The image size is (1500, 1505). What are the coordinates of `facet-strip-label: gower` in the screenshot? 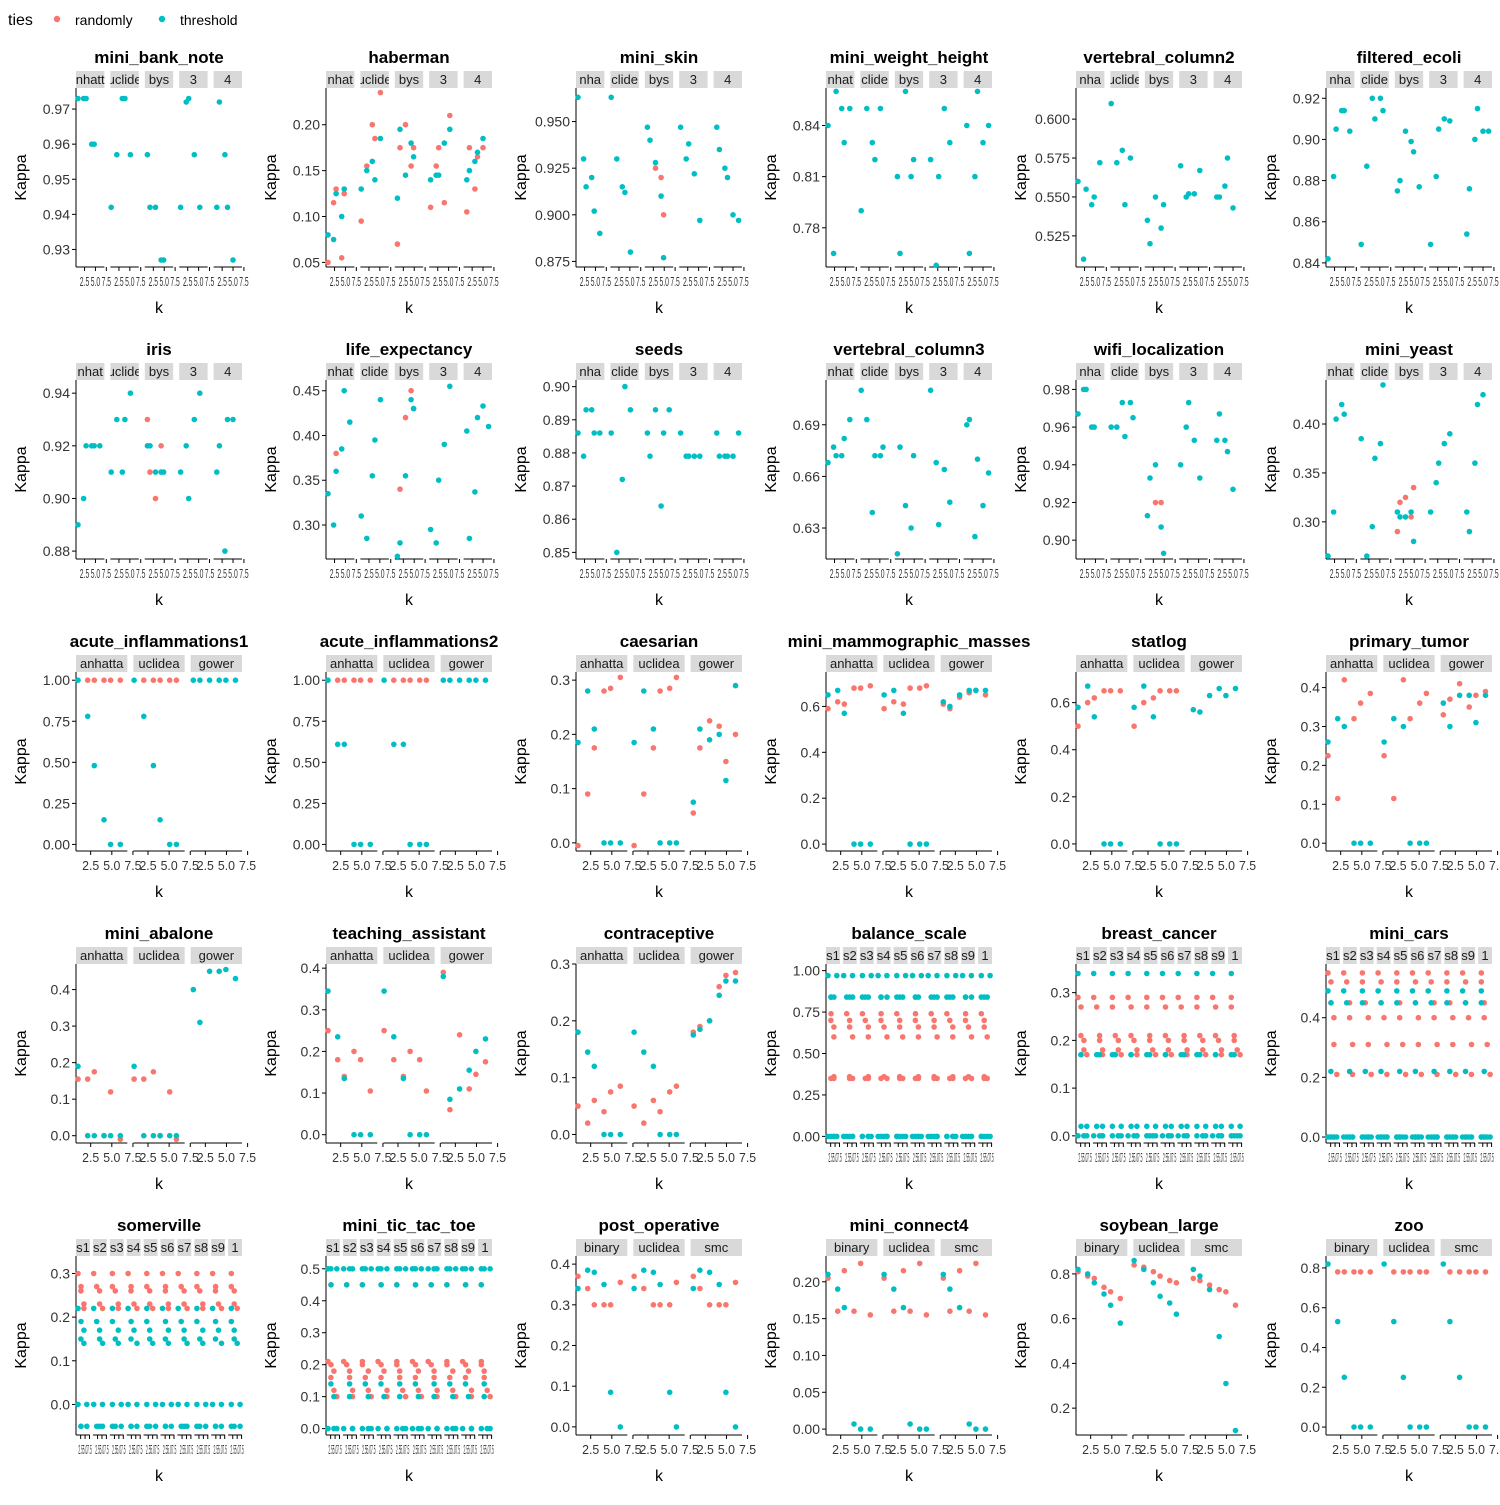 It's located at (467, 663).